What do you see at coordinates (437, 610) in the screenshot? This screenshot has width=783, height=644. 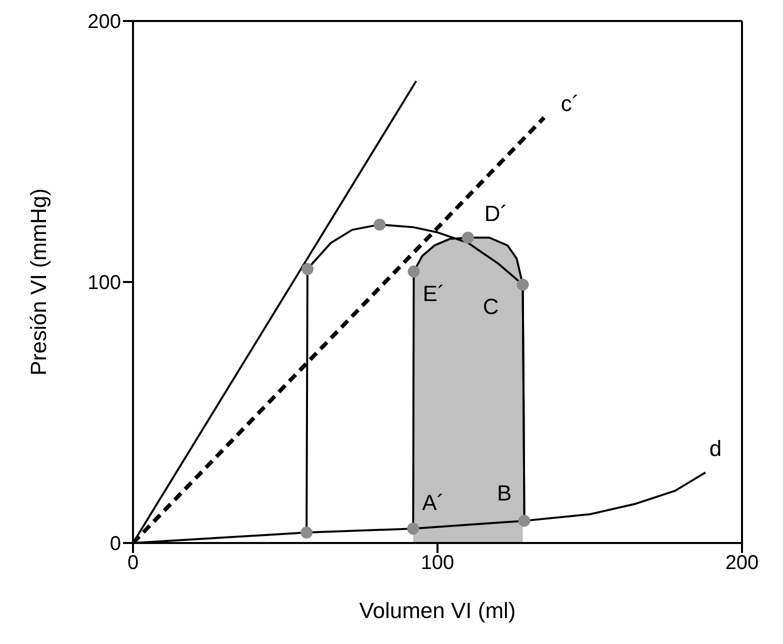 I see `x-axis-title: Volumen VI (ml)` at bounding box center [437, 610].